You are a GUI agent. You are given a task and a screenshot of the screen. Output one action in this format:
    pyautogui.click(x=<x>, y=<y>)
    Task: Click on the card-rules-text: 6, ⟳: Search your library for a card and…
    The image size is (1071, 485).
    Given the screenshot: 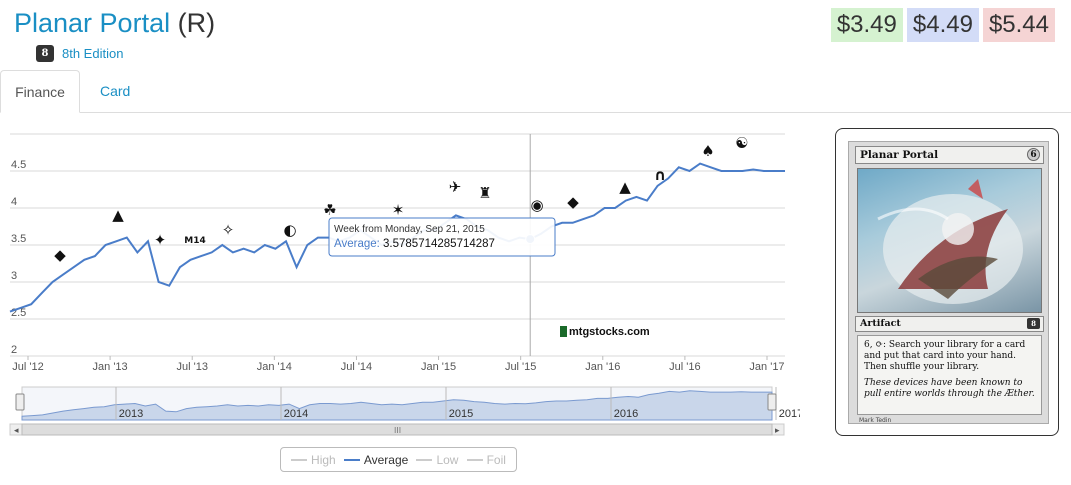 What is the action you would take?
    pyautogui.click(x=945, y=356)
    